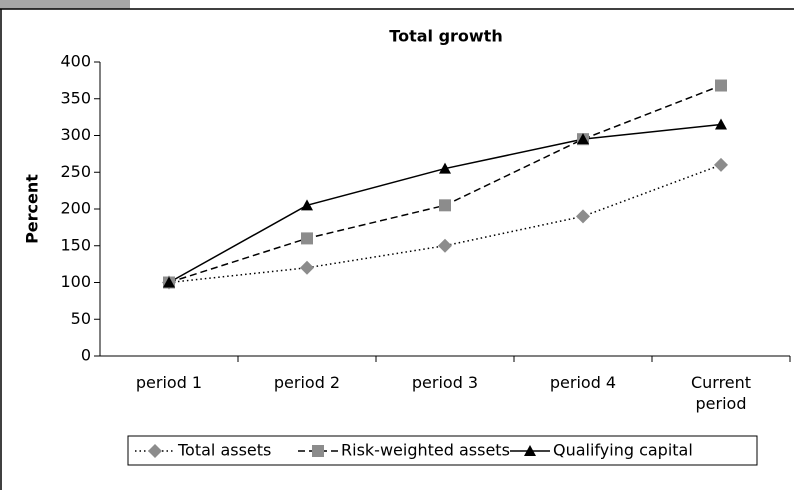  I want to click on x-tick-label: period 1, so click(169, 382).